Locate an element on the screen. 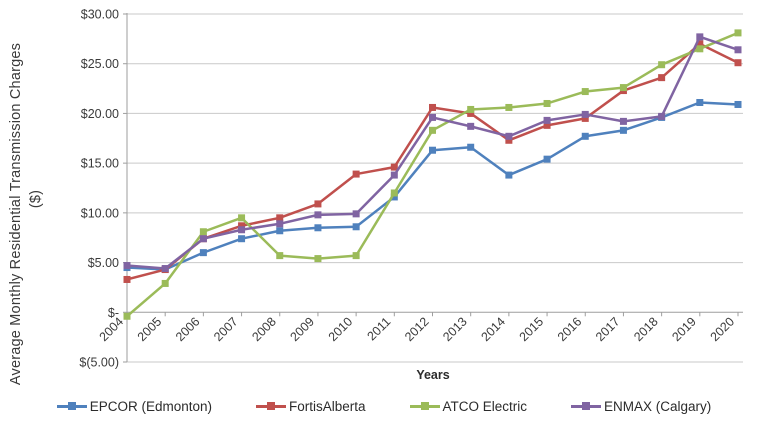  y-tick-label: $10.00 is located at coordinates (100, 213).